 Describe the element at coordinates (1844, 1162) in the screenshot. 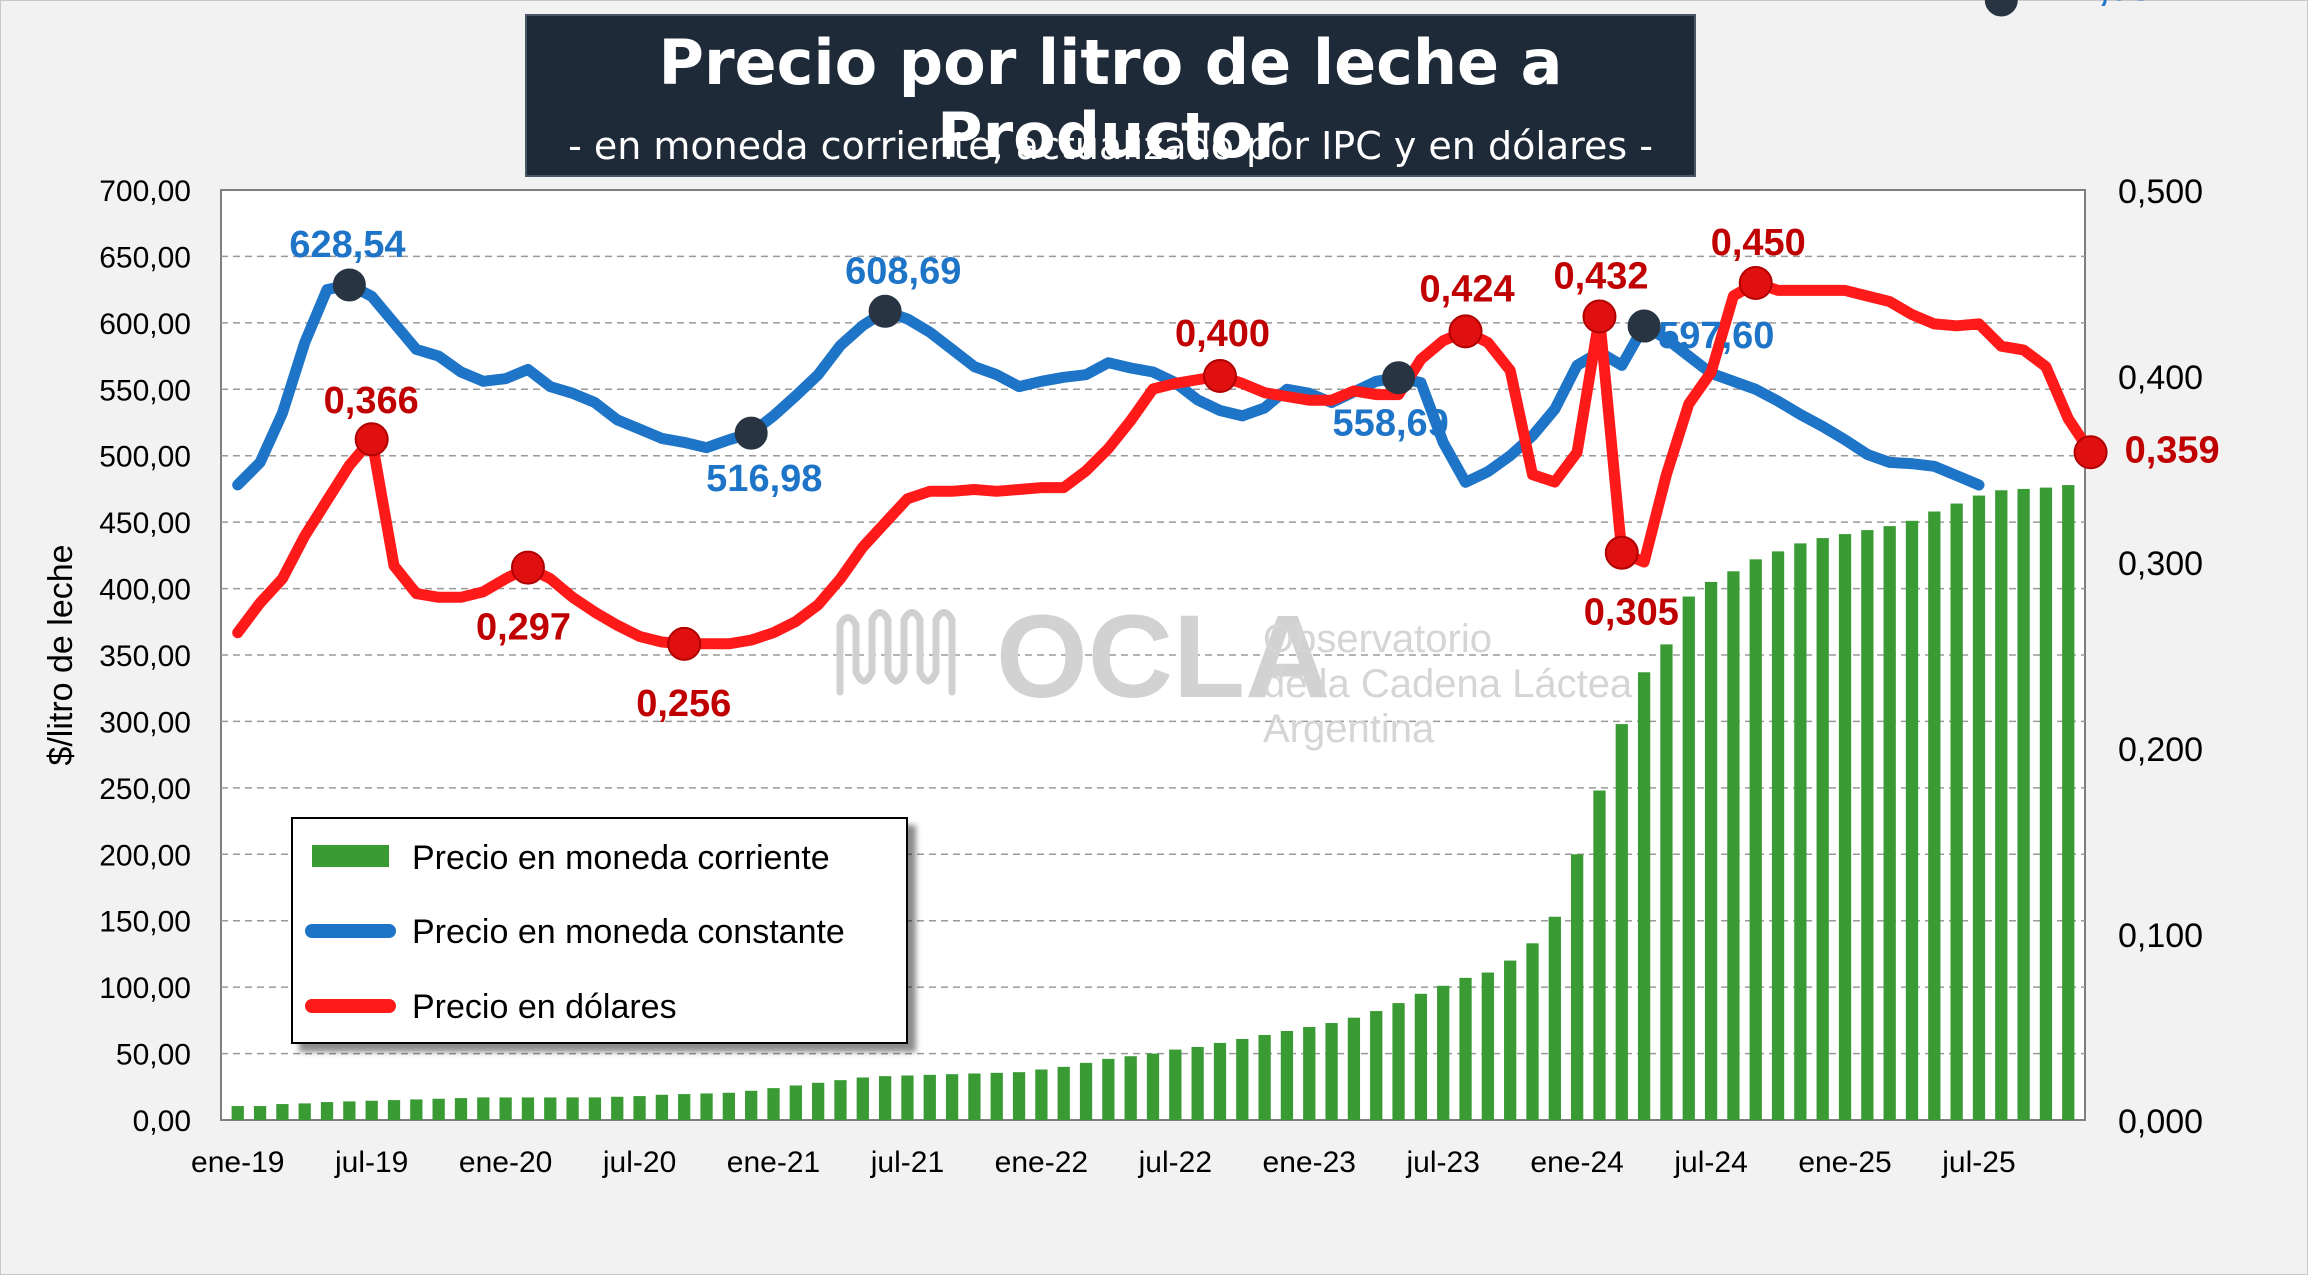

I see `x-tick-label: ene-25` at that location.